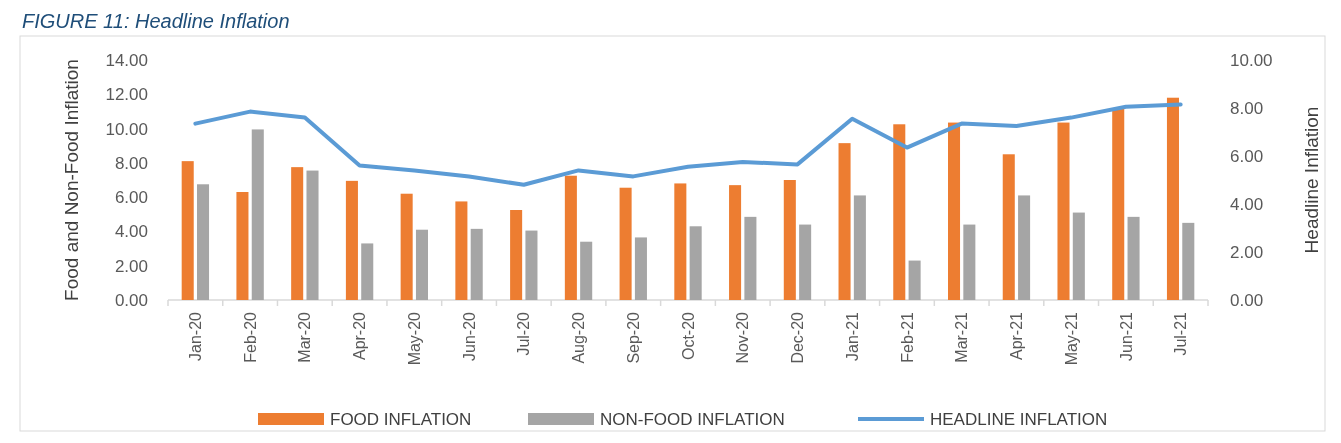 This screenshot has width=1341, height=443. Describe the element at coordinates (250, 337) in the screenshot. I see `x-tick-label: Feb-20` at that location.